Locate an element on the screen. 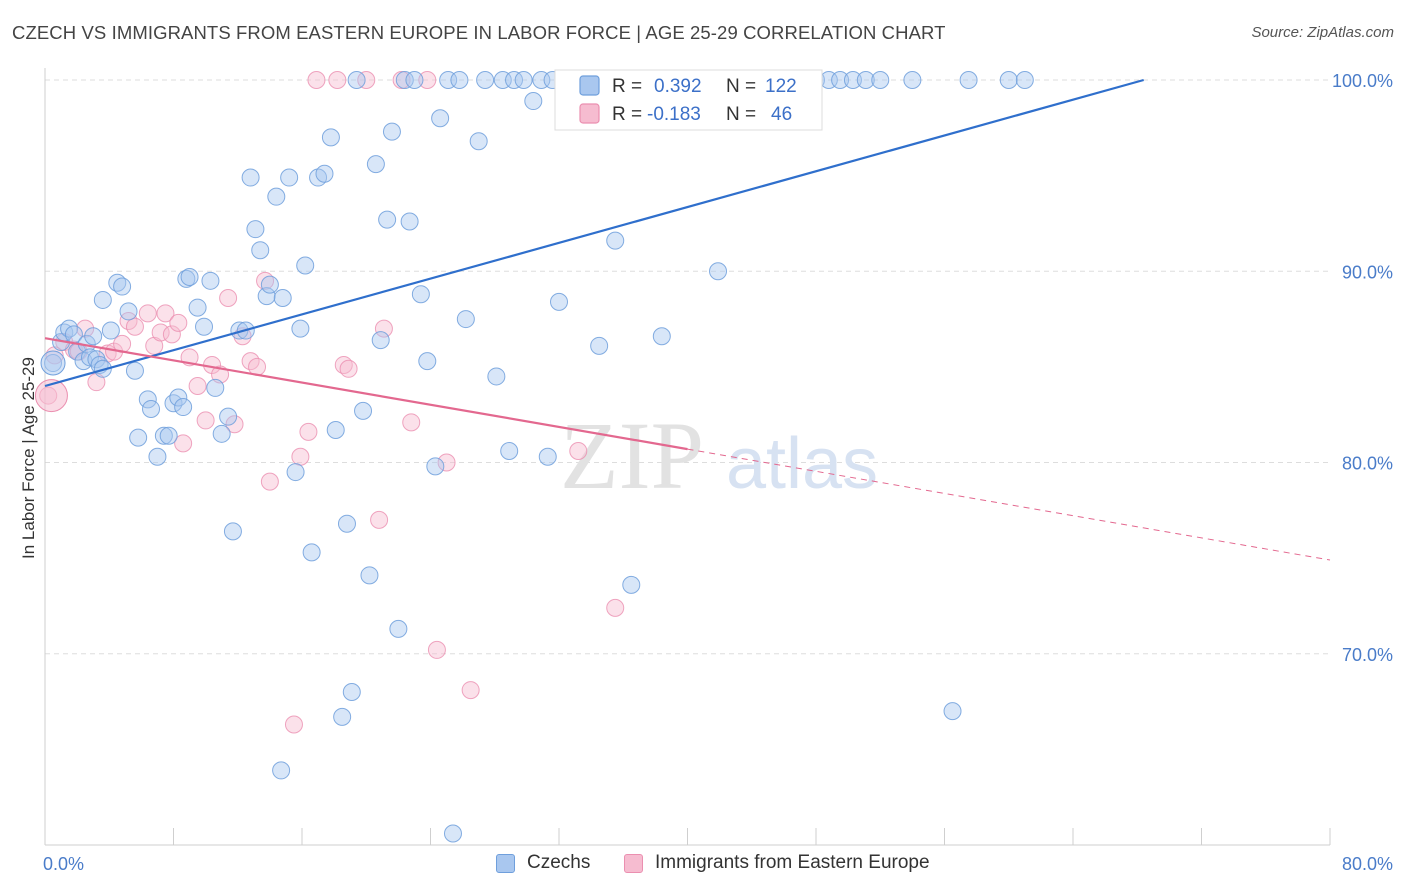 This screenshot has height=892, width=1406. y-tick-label: 90.0% is located at coordinates (1367, 272).